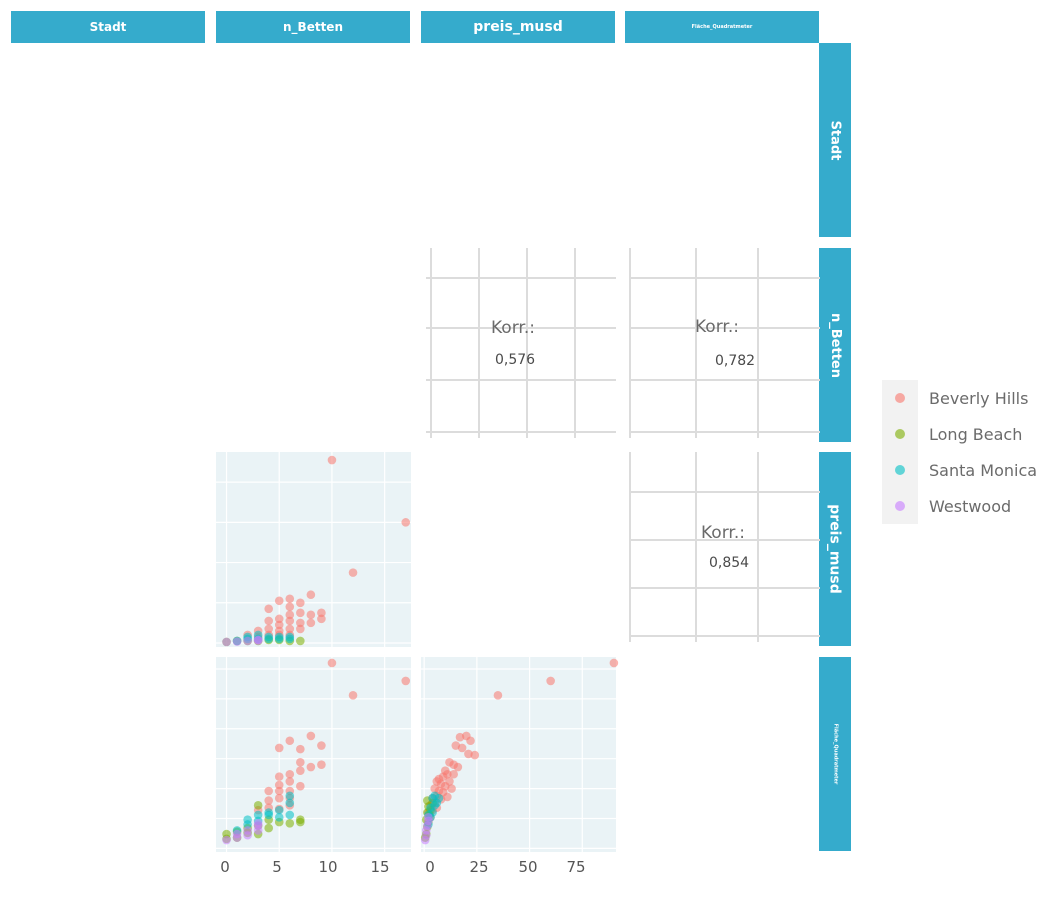 The width and height of the screenshot is (1050, 900). Describe the element at coordinates (900, 452) in the screenshot. I see `legend-key-background` at that location.